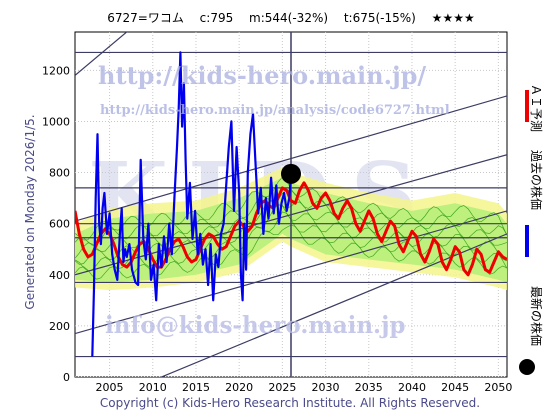 This screenshot has height=420, width=560. What do you see at coordinates (59, 224) in the screenshot?
I see `y-tick-label: 600` at bounding box center [59, 224].